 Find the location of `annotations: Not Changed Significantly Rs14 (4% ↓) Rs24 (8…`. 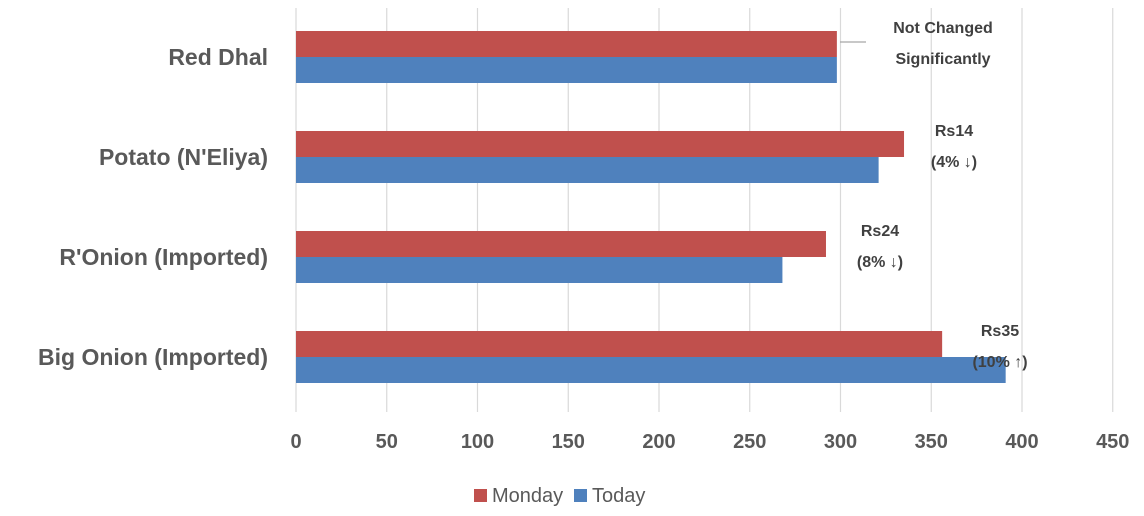

annotations: Not Changed Significantly Rs14 (4% ↓) Rs24 (8… is located at coordinates (934, 195).